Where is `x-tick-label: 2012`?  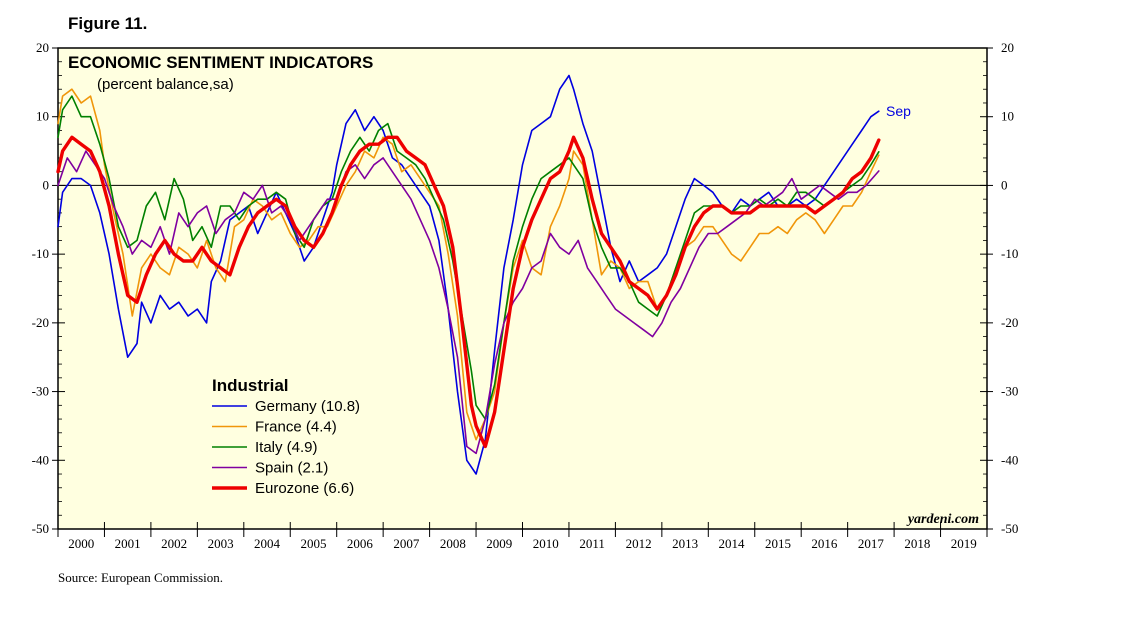
x-tick-label: 2012 is located at coordinates (639, 543).